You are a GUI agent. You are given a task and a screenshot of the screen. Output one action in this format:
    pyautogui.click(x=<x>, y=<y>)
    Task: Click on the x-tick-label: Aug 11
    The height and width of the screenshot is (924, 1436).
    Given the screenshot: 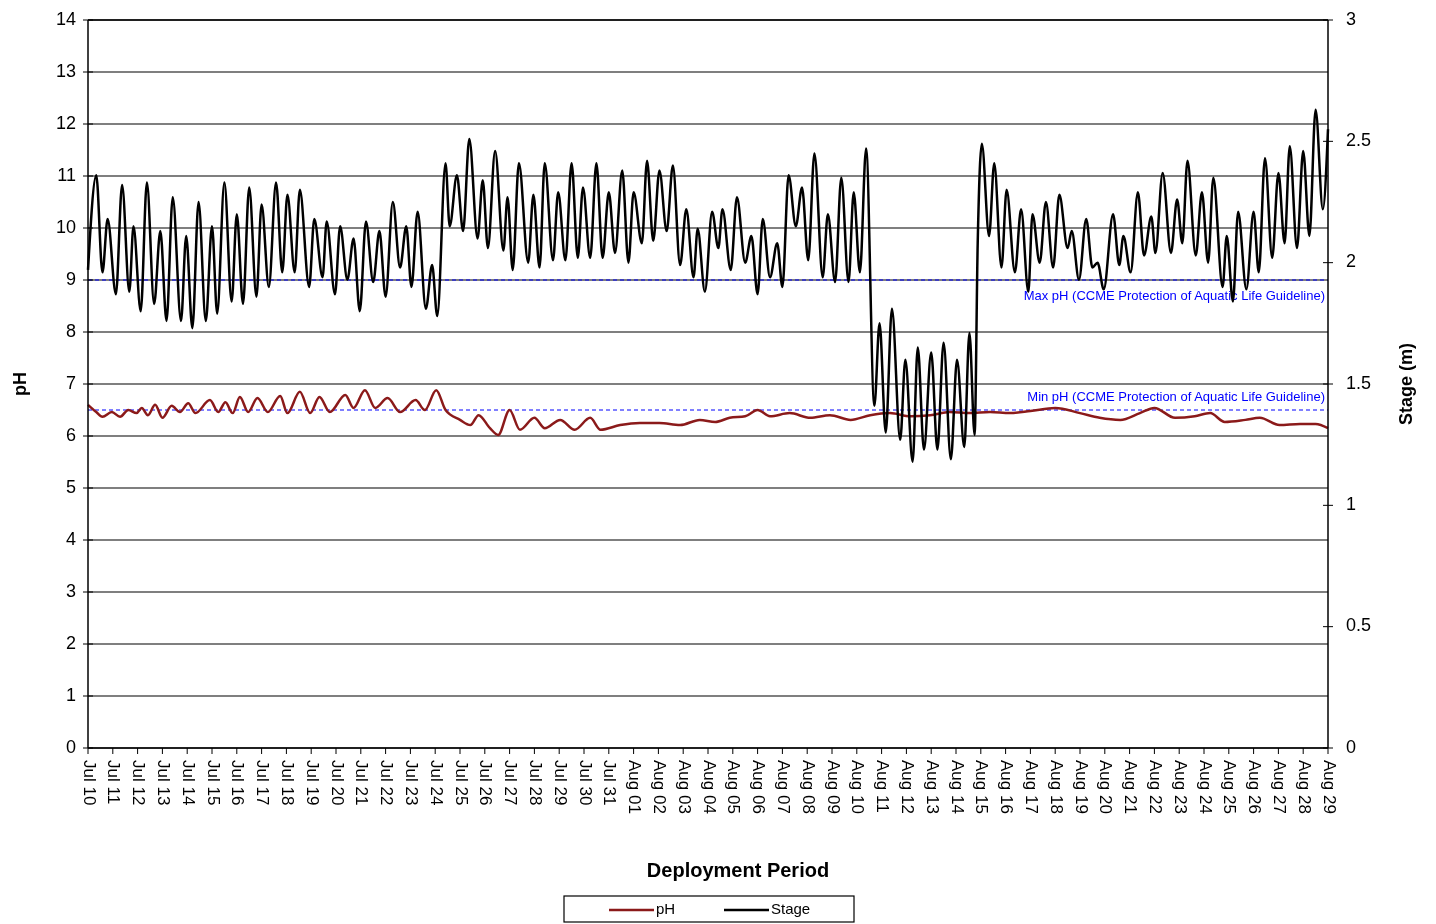 What is the action you would take?
    pyautogui.click(x=883, y=786)
    